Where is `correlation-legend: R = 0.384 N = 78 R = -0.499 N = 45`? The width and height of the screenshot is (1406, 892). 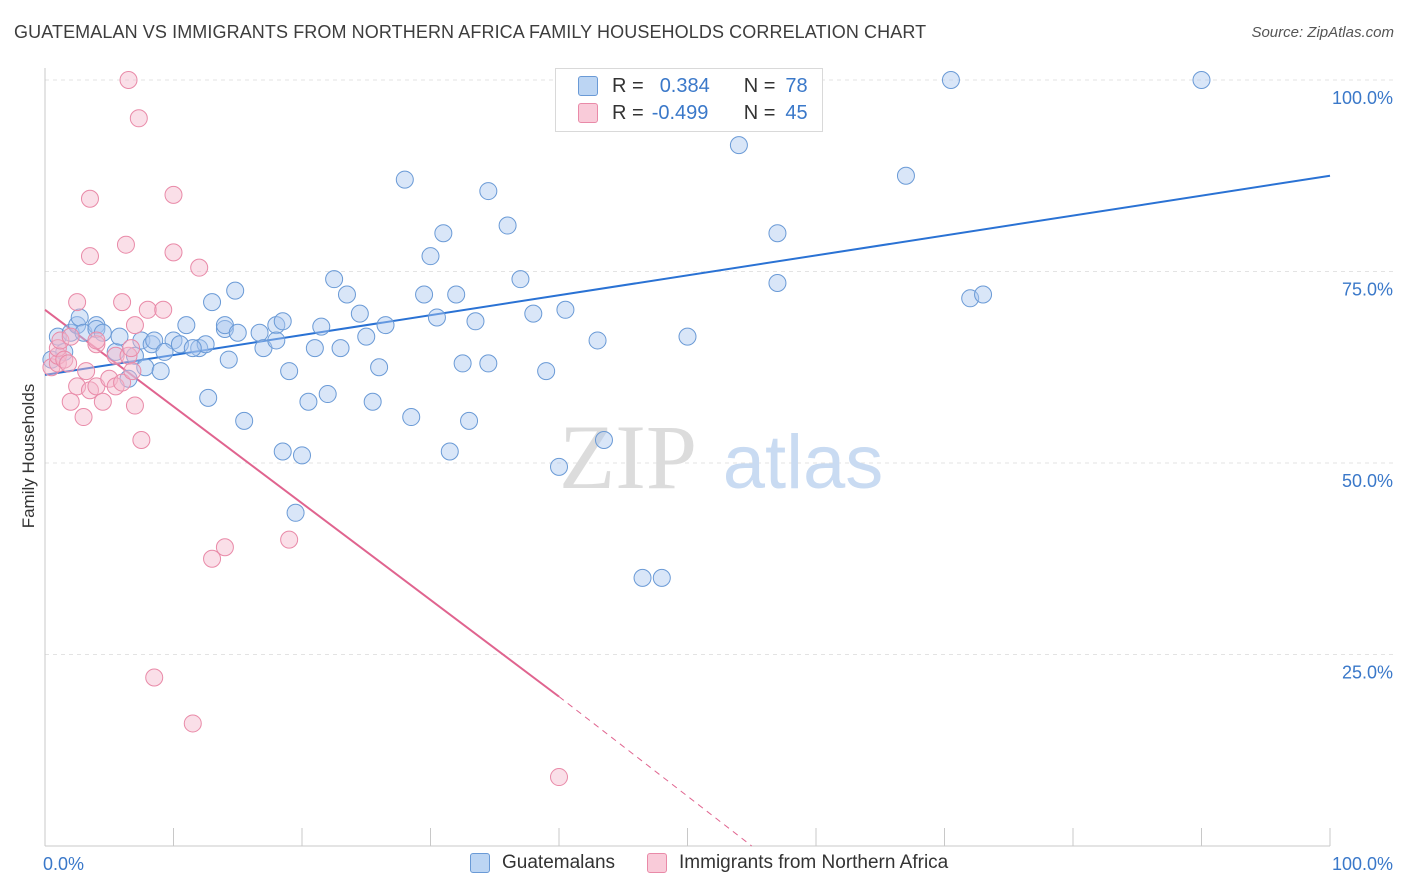 correlation-legend: R = 0.384 N = 78 R = -0.499 N = 45 is located at coordinates (689, 100).